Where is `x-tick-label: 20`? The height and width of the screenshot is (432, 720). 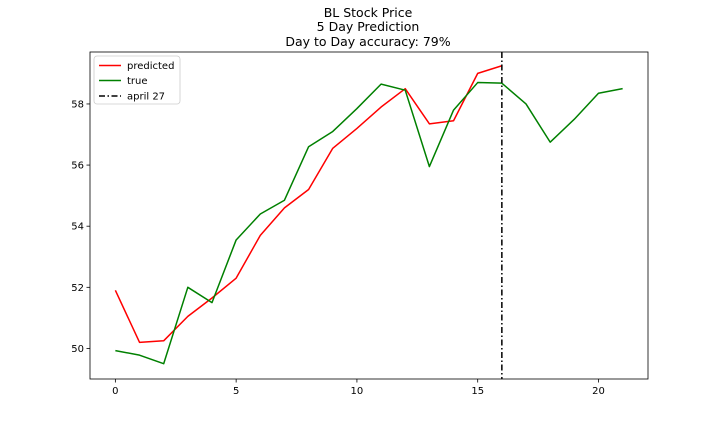
x-tick-label: 20 is located at coordinates (598, 391).